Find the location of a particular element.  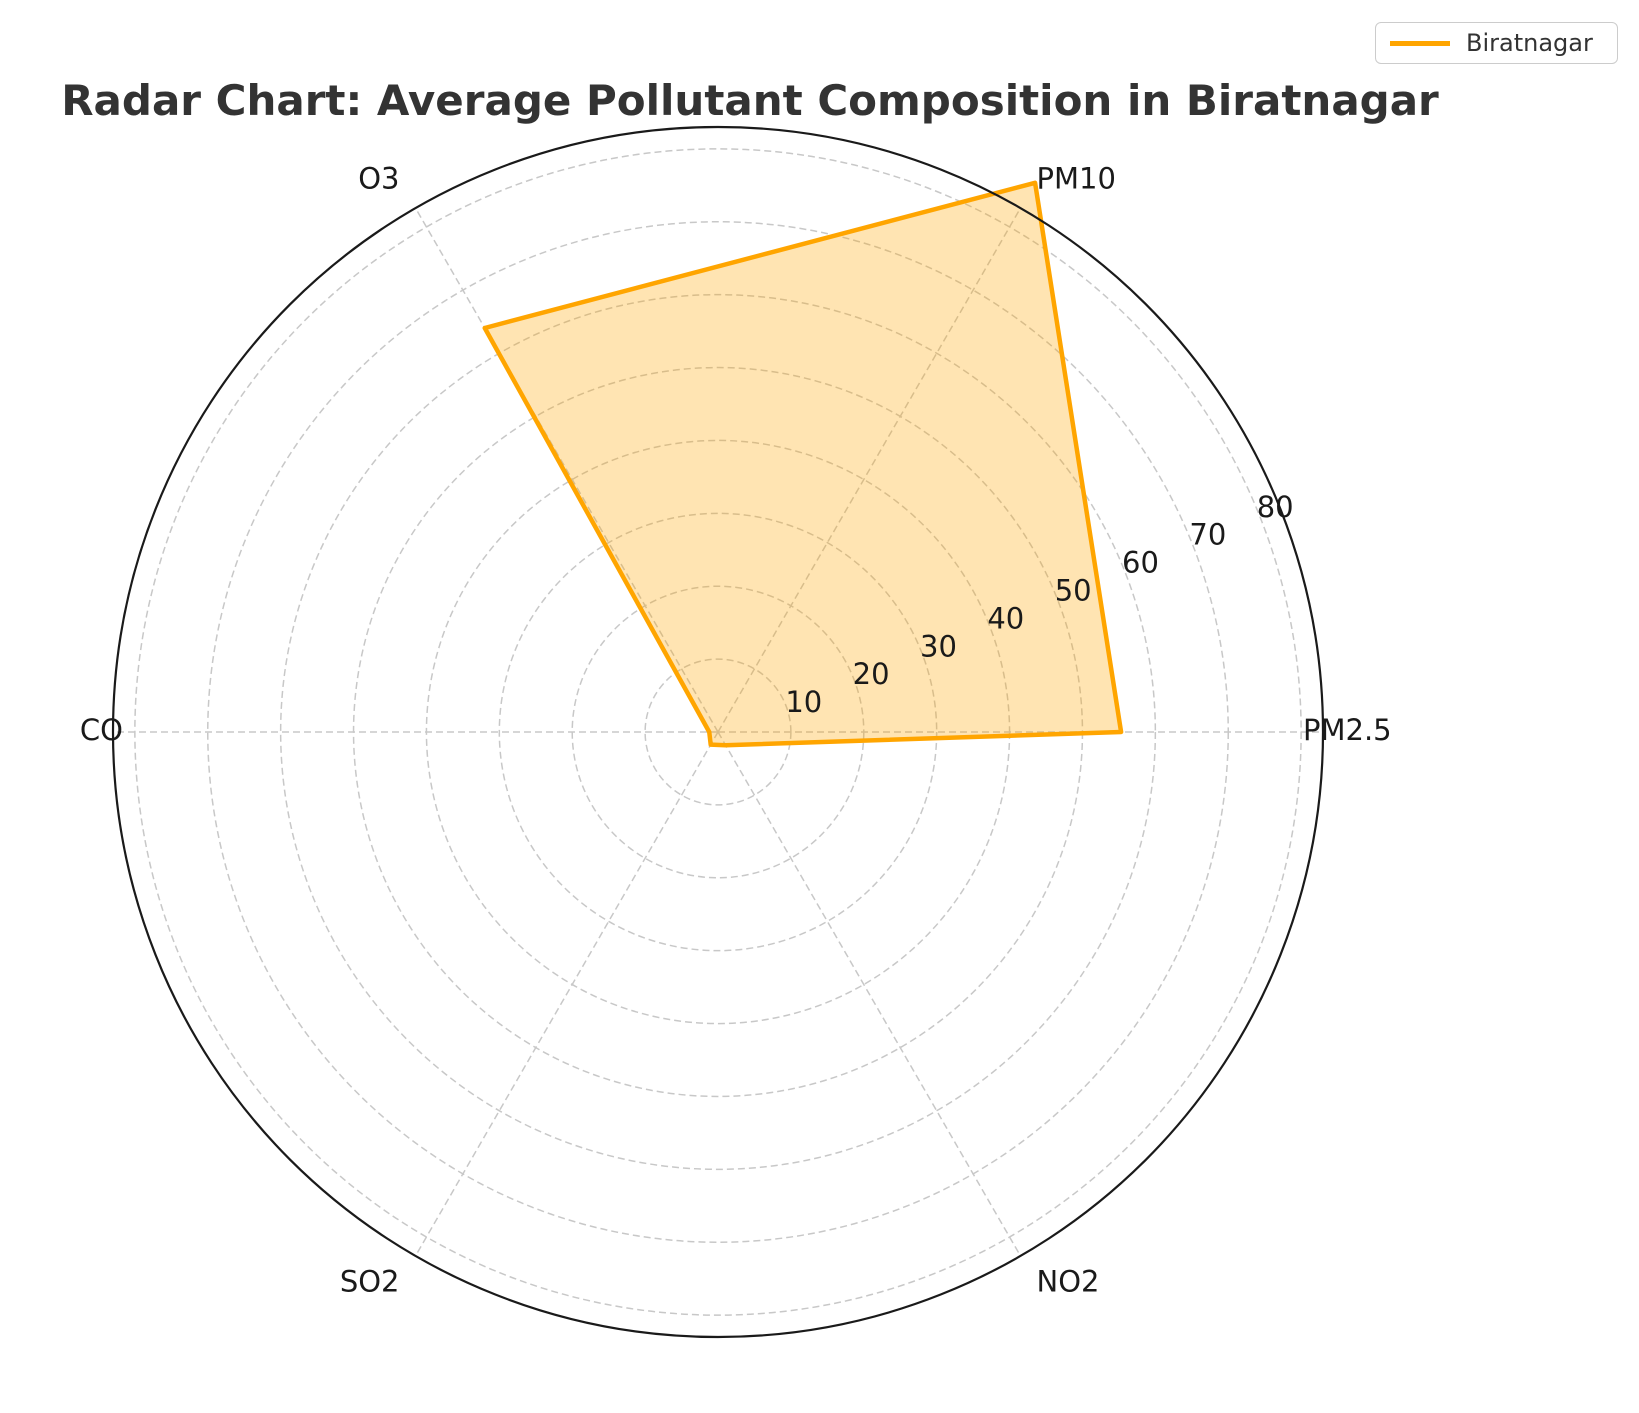

rtick-label-40: 40 is located at coordinates (1005, 618).